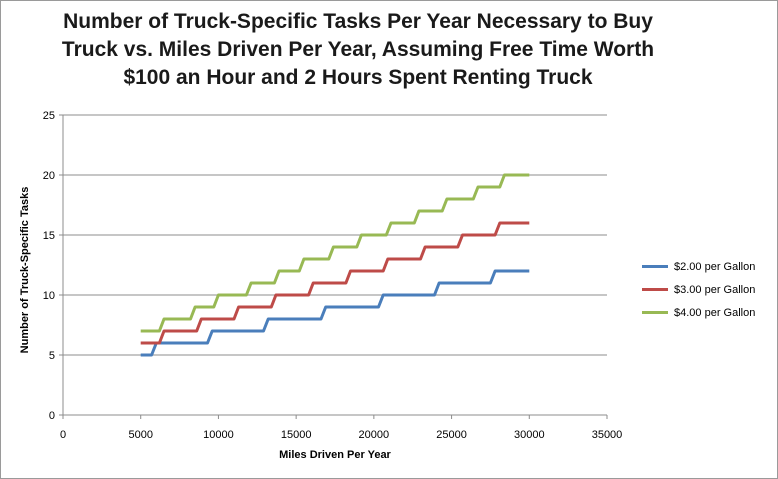 The height and width of the screenshot is (479, 778). I want to click on legend-swatch-3-dollar, so click(655, 289).